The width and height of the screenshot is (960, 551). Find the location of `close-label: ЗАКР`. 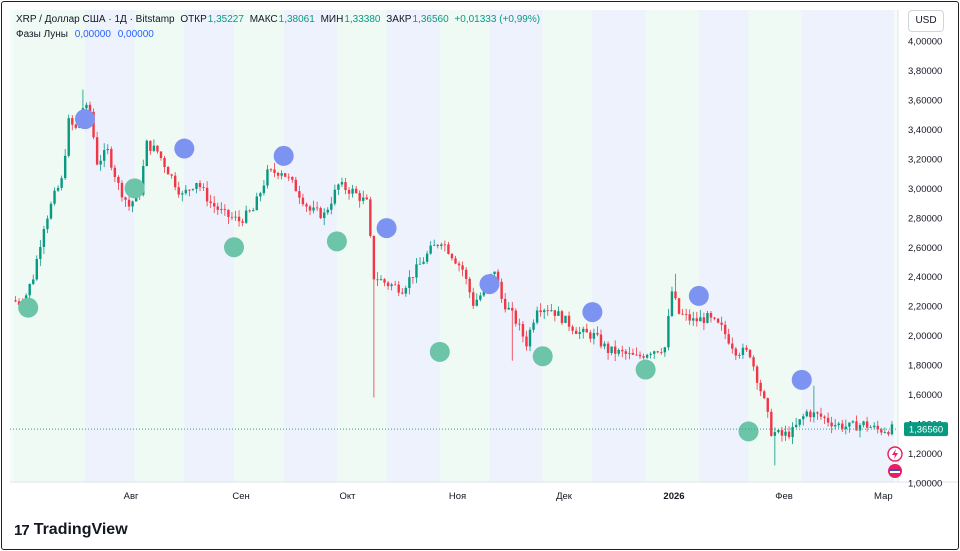

close-label: ЗАКР is located at coordinates (399, 19).